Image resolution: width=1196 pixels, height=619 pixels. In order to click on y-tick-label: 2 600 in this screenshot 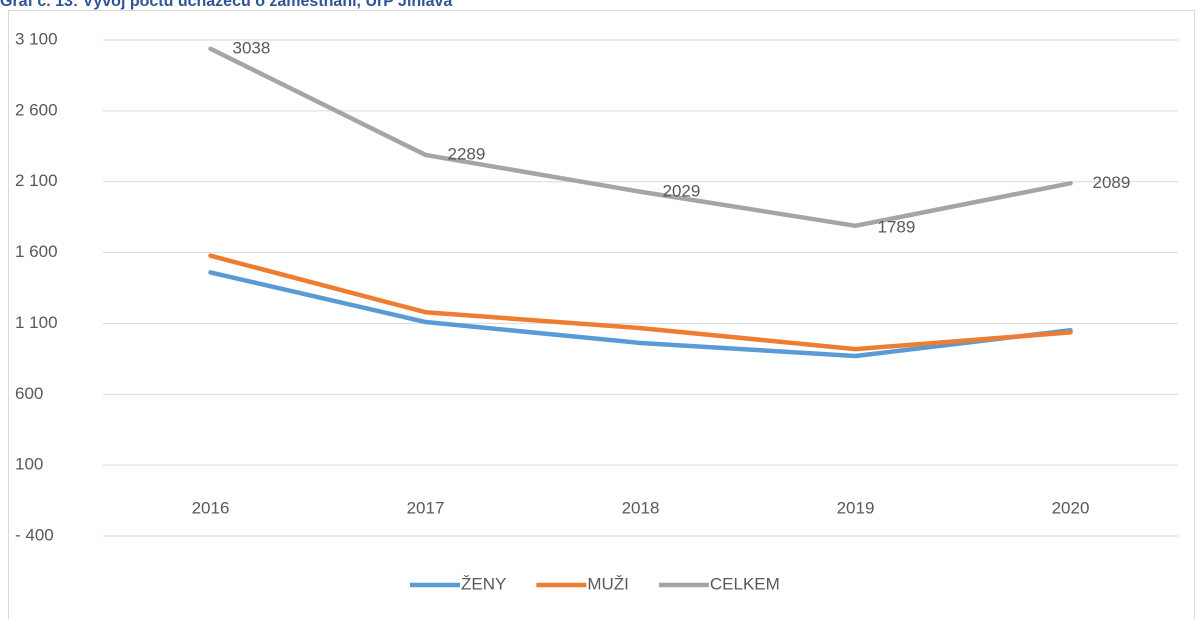, I will do `click(36, 109)`.